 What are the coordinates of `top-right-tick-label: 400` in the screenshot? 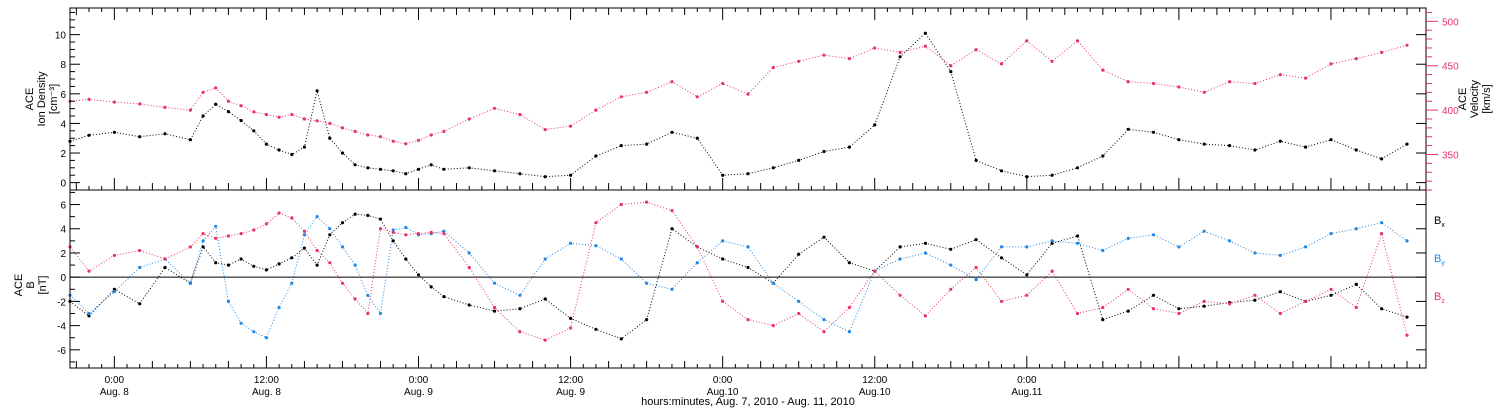 It's located at (1450, 111).